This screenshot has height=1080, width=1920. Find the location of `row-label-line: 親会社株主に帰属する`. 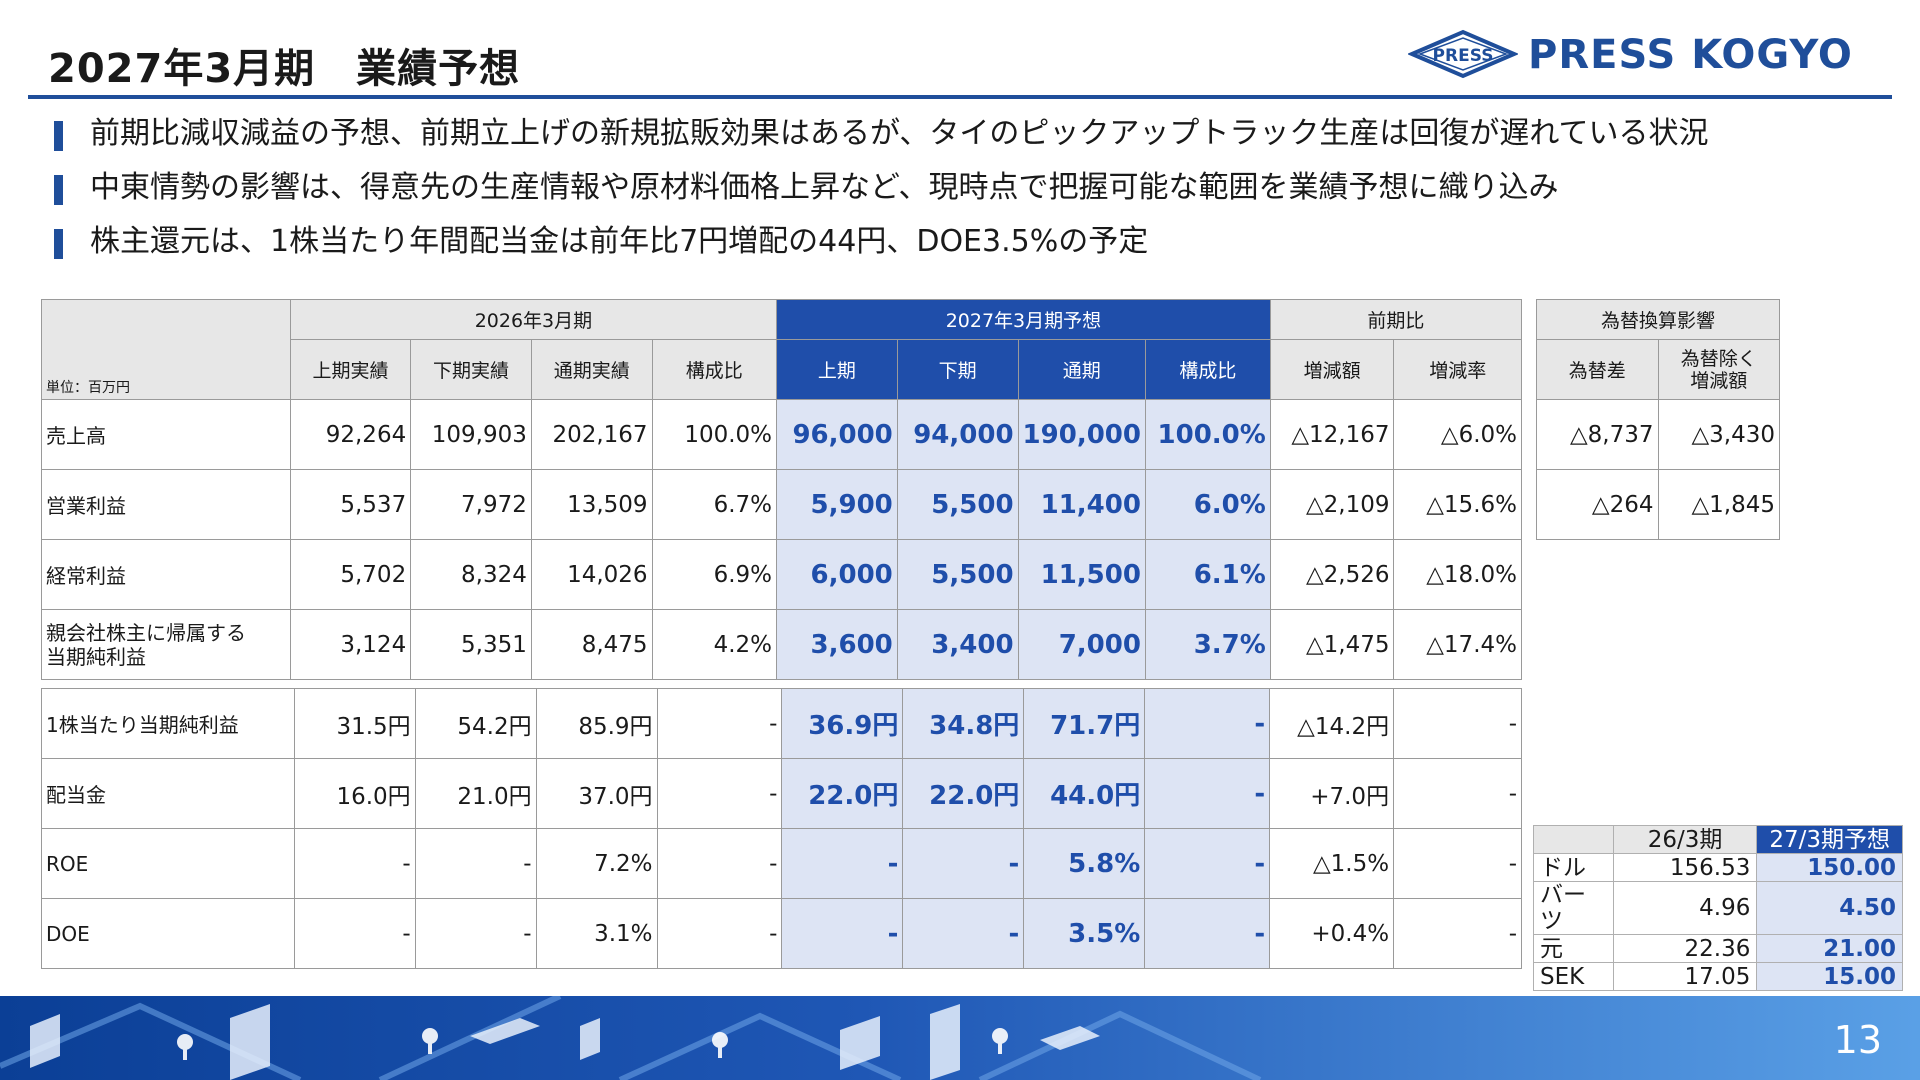

row-label-line: 親会社株主に帰属する is located at coordinates (146, 632).